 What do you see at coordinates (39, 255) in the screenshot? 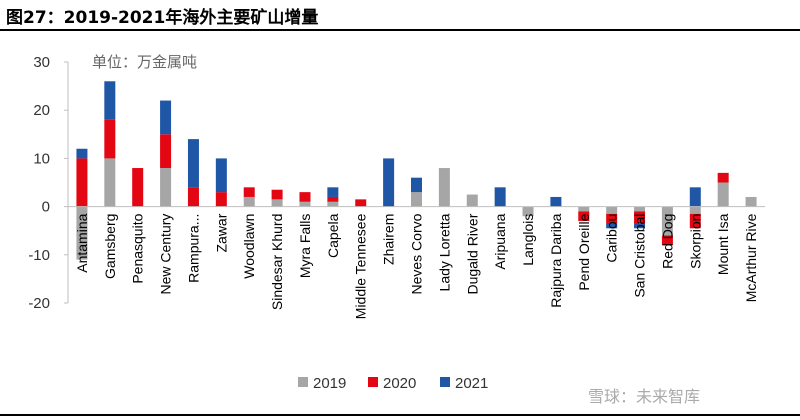
I see `y-tick-label: -10` at bounding box center [39, 255].